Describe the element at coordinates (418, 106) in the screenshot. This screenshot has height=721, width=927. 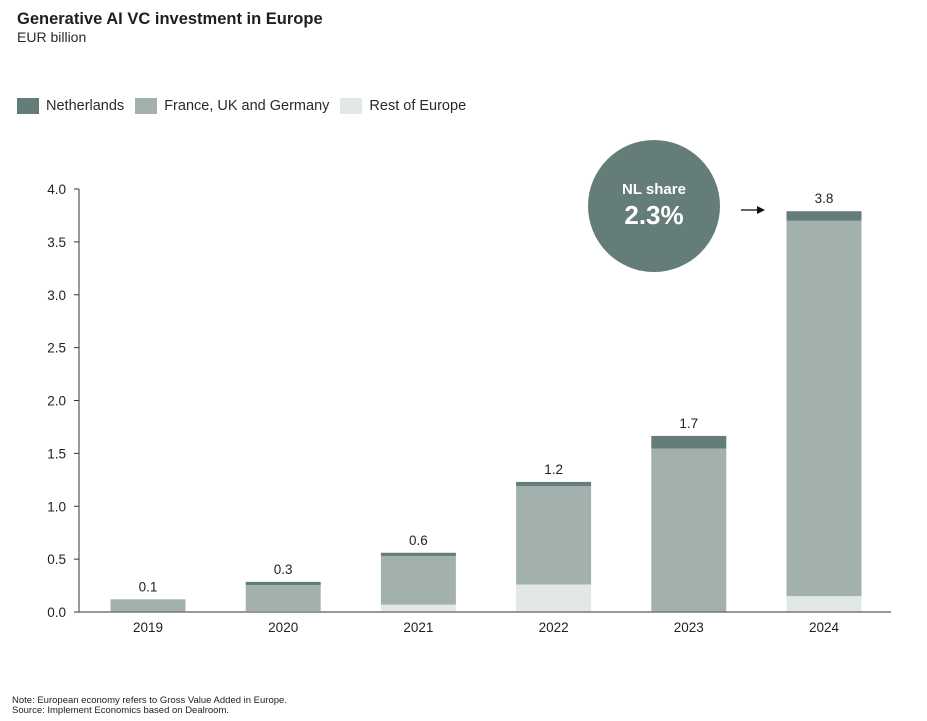
I see `legend-label-rest-of-europe: Rest of Europe` at that location.